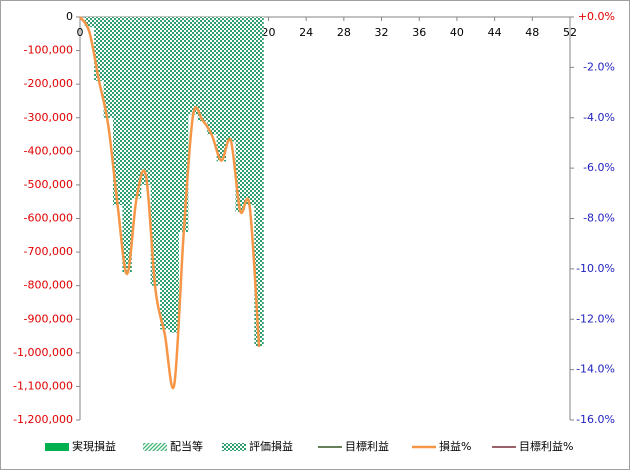  Describe the element at coordinates (344, 32) in the screenshot. I see `x-tick-label: 28` at that location.